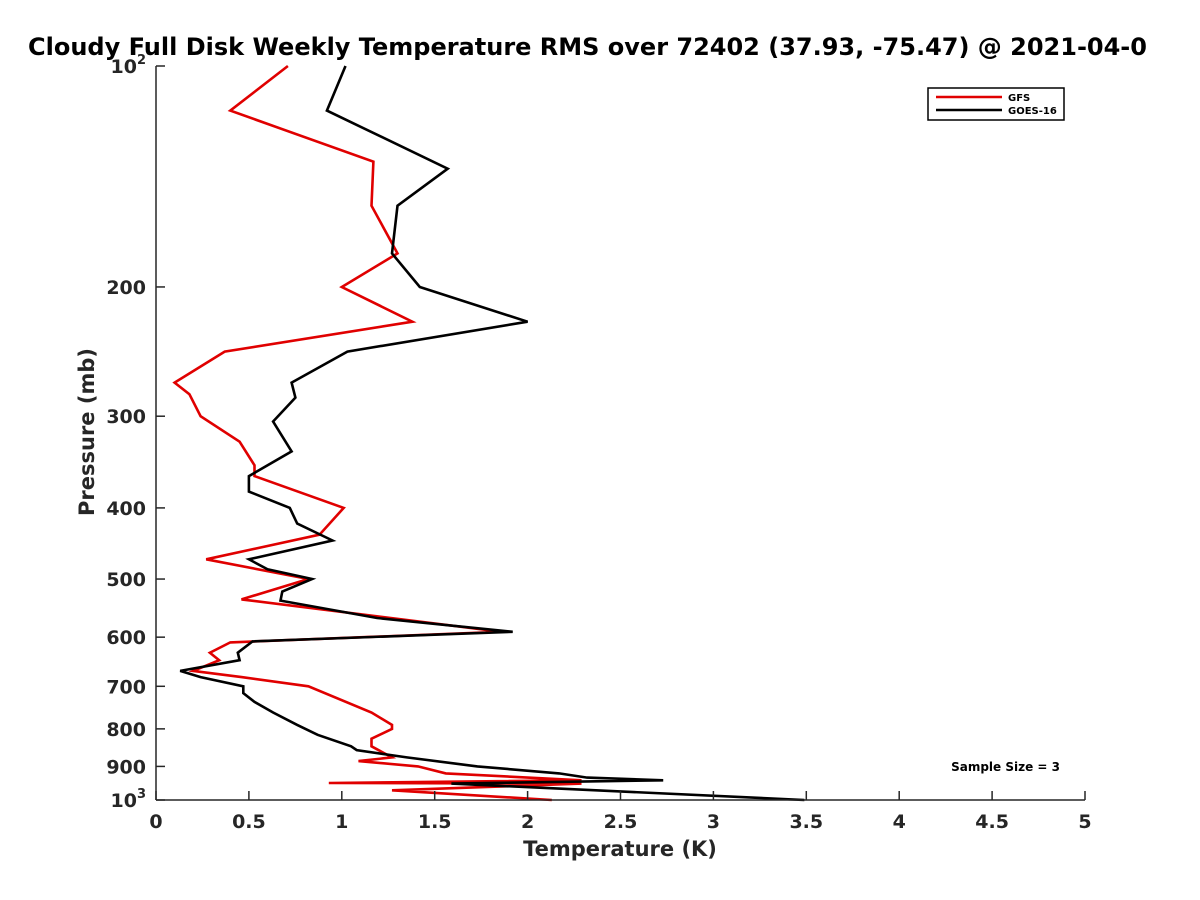 This screenshot has height=900, width=1200. I want to click on legend-entry: GFS, so click(1019, 98).